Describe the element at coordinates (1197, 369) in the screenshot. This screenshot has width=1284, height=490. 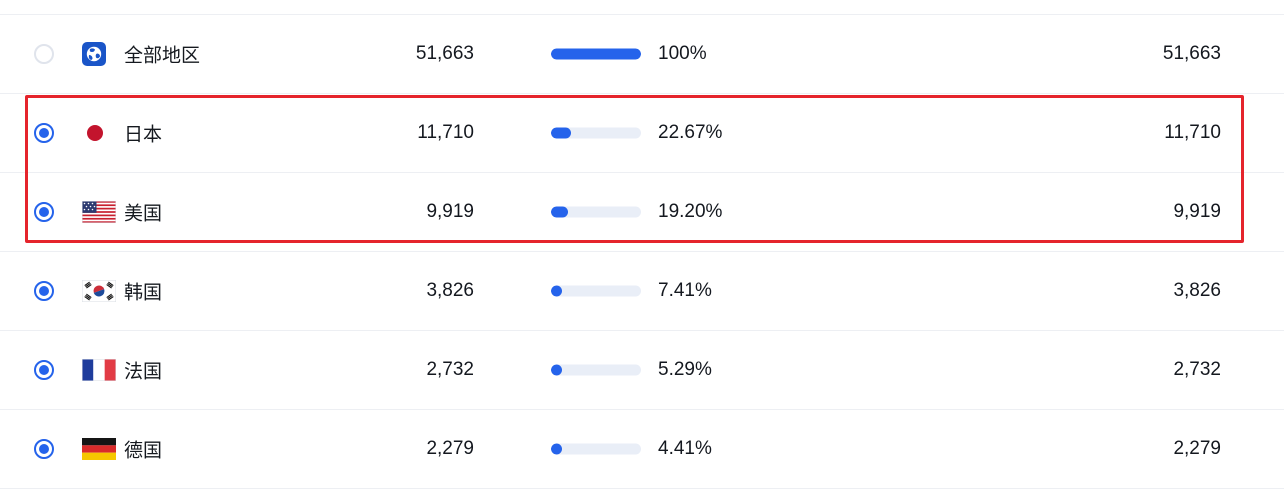
I see `value-secondary: 2,732` at that location.